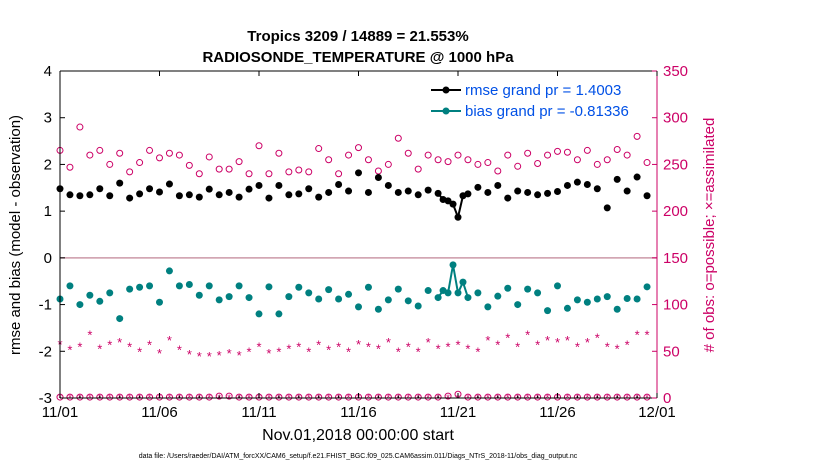 The width and height of the screenshot is (830, 470). I want to click on y-tick-label: 4, so click(48, 71).